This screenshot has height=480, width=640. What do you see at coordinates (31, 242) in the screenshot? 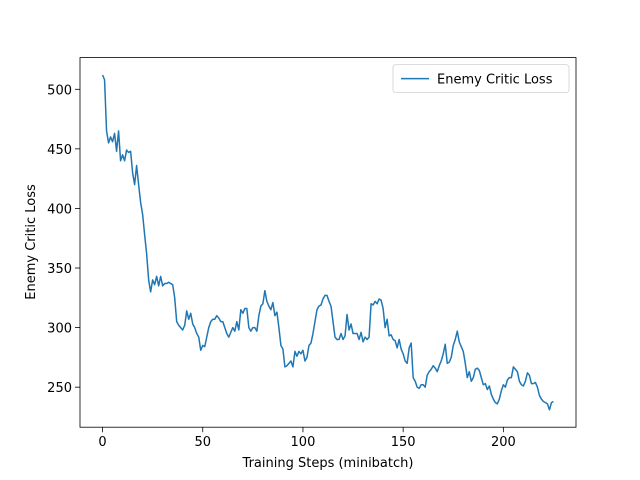
I see `y-axis-label: Enemy Critic Loss` at bounding box center [31, 242].